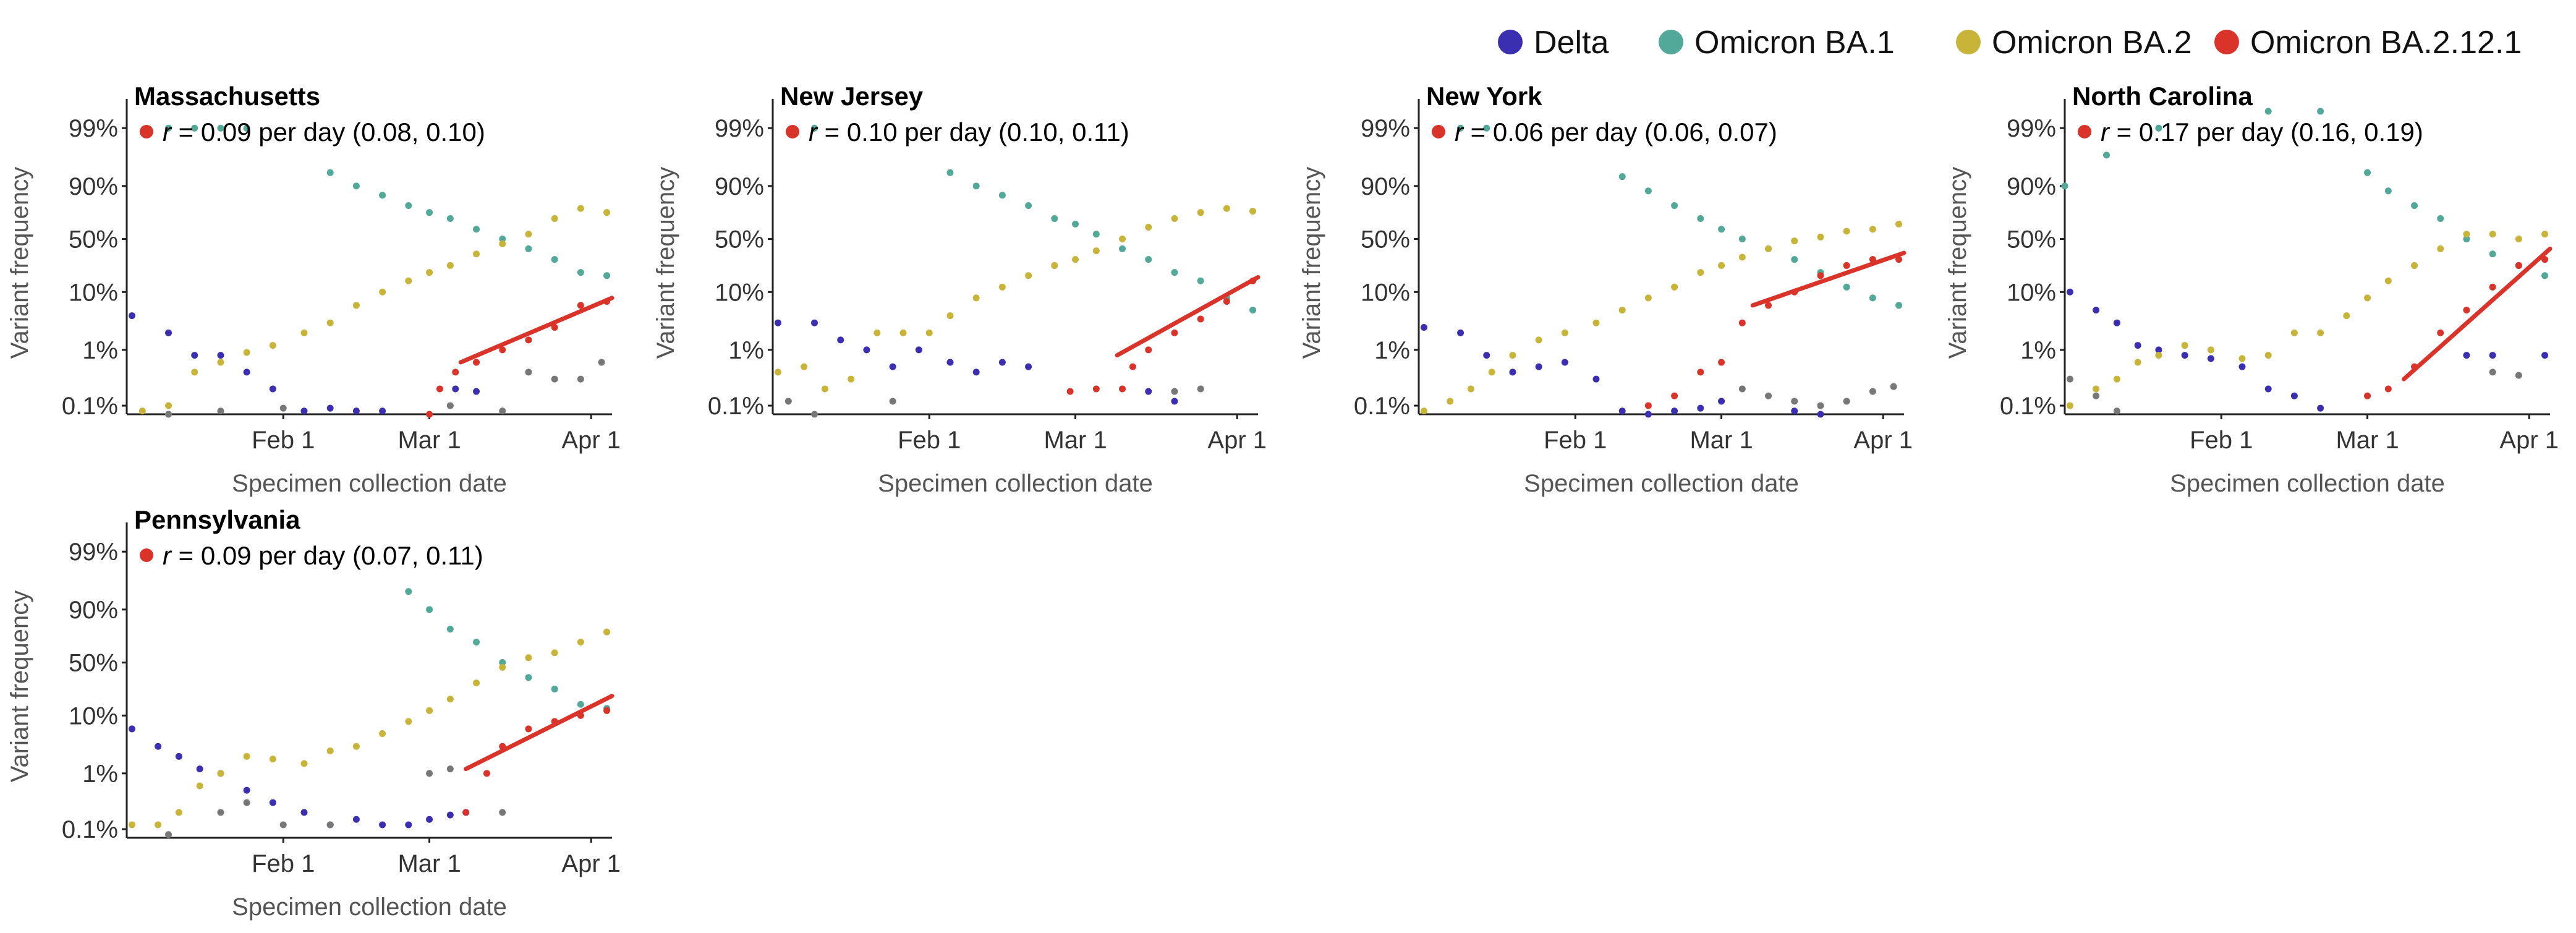 The height and width of the screenshot is (933, 2576). What do you see at coordinates (929, 440) in the screenshot?
I see `x-tick-label: Feb 1` at bounding box center [929, 440].